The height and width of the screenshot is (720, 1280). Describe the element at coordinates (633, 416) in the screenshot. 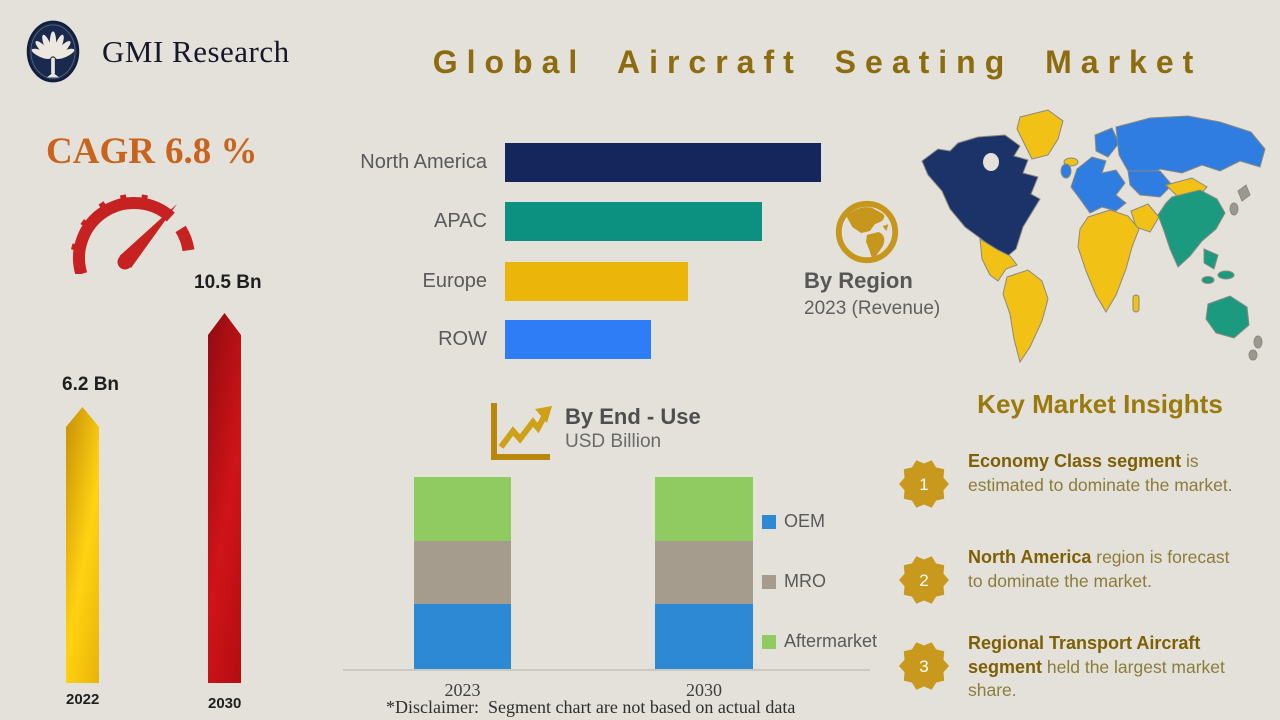

I see `enduse-title: By End - Use` at that location.